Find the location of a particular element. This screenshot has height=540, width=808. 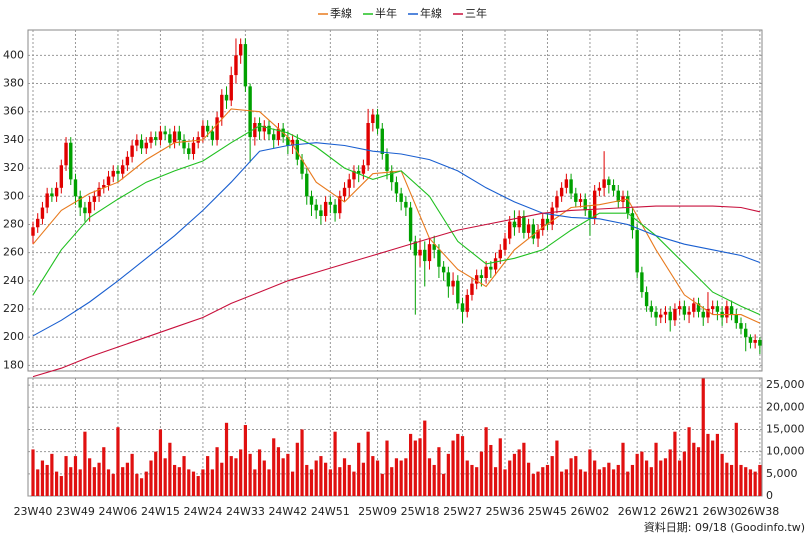

x-tick-label: 25W36 is located at coordinates (505, 511).